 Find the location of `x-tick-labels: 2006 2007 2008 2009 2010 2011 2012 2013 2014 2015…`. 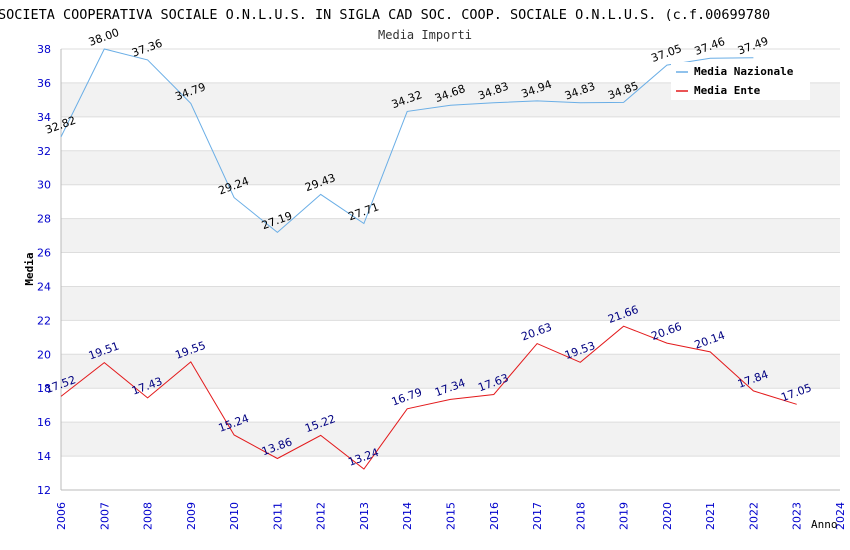

x-tick-labels: 2006 2007 2008 2009 2010 2011 2012 2013 2014 2015… is located at coordinates (451, 516).